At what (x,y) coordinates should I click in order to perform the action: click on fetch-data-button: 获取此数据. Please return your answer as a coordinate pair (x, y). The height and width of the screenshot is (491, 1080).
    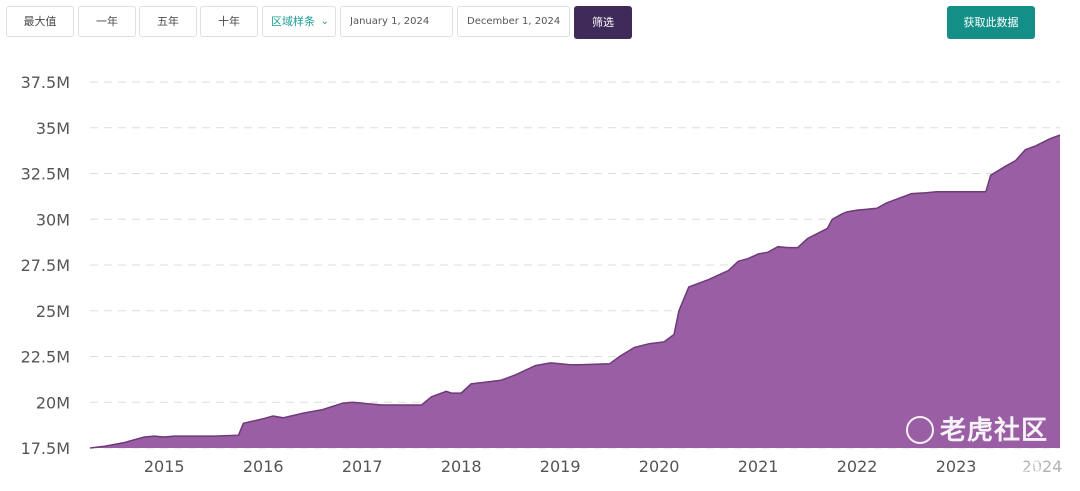
    Looking at the image, I should click on (991, 22).